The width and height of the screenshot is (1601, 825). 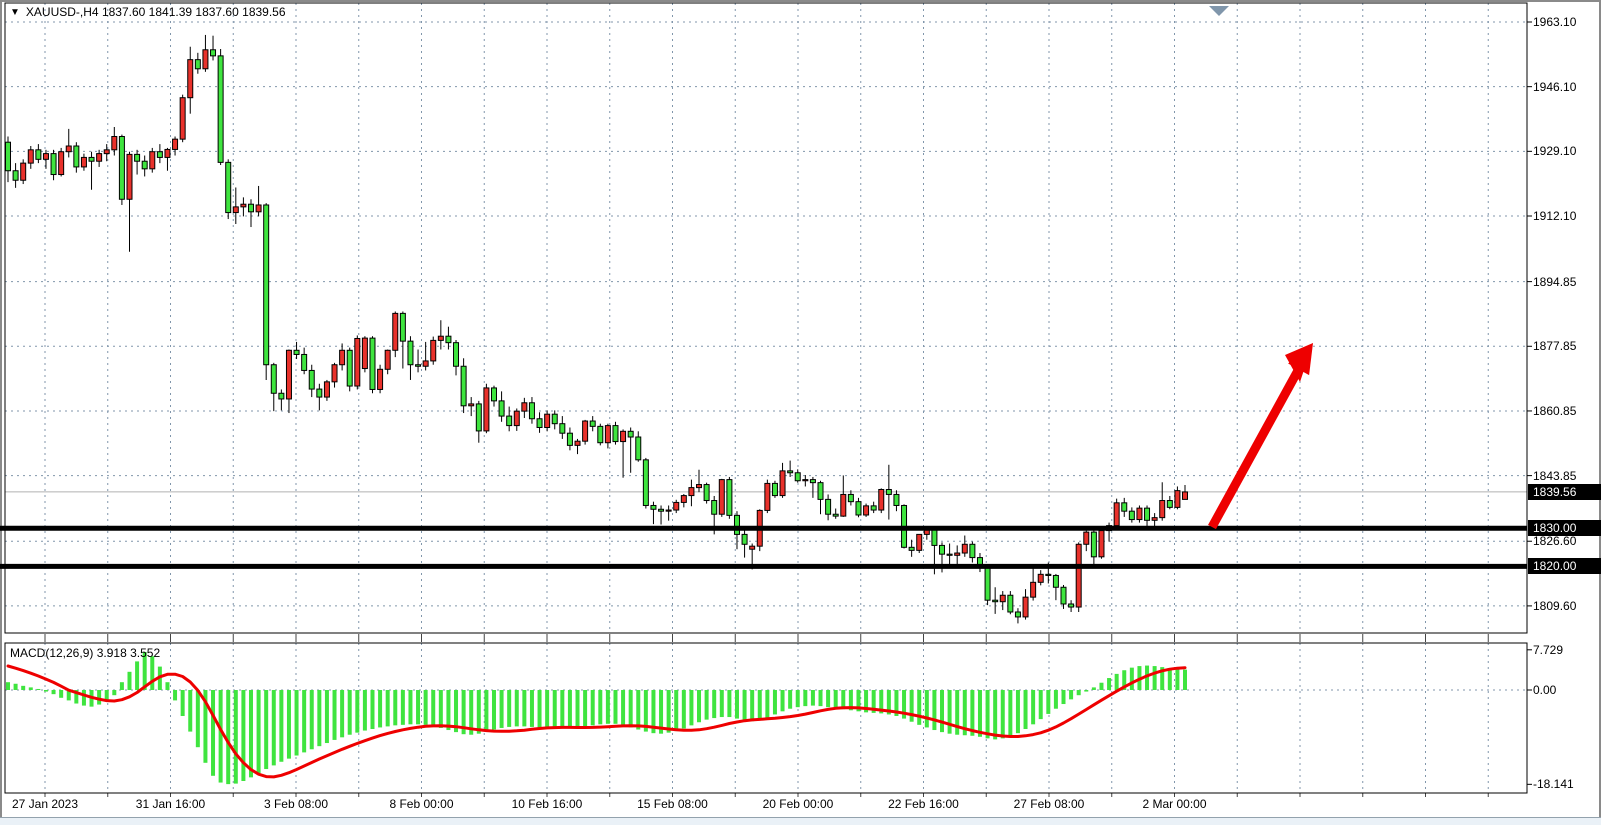 What do you see at coordinates (1555, 410) in the screenshot?
I see `price-axis-label: 1860.85` at bounding box center [1555, 410].